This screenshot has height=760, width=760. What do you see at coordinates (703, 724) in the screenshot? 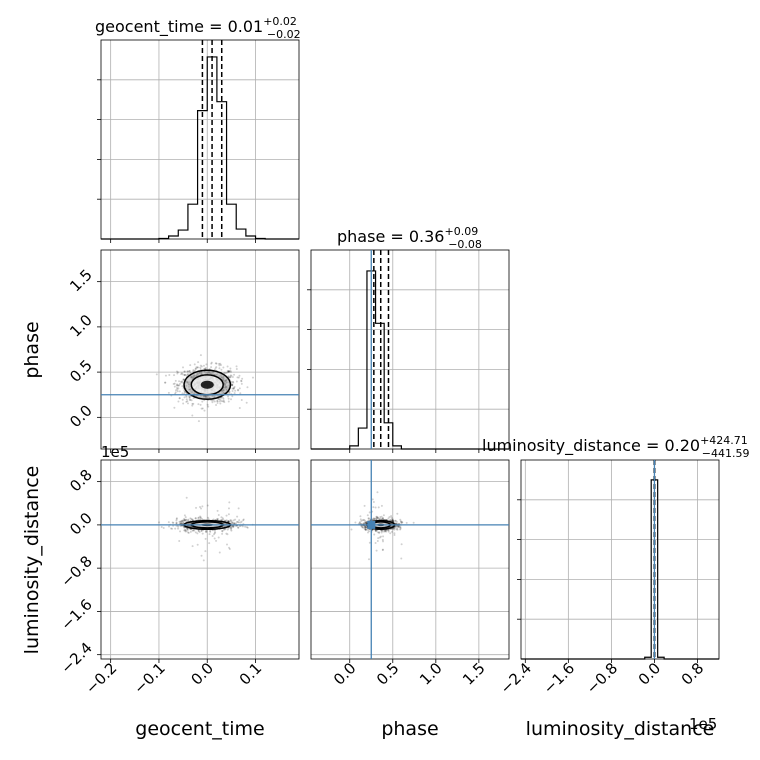
I see `x-offset-text: 1e5` at bounding box center [703, 724].